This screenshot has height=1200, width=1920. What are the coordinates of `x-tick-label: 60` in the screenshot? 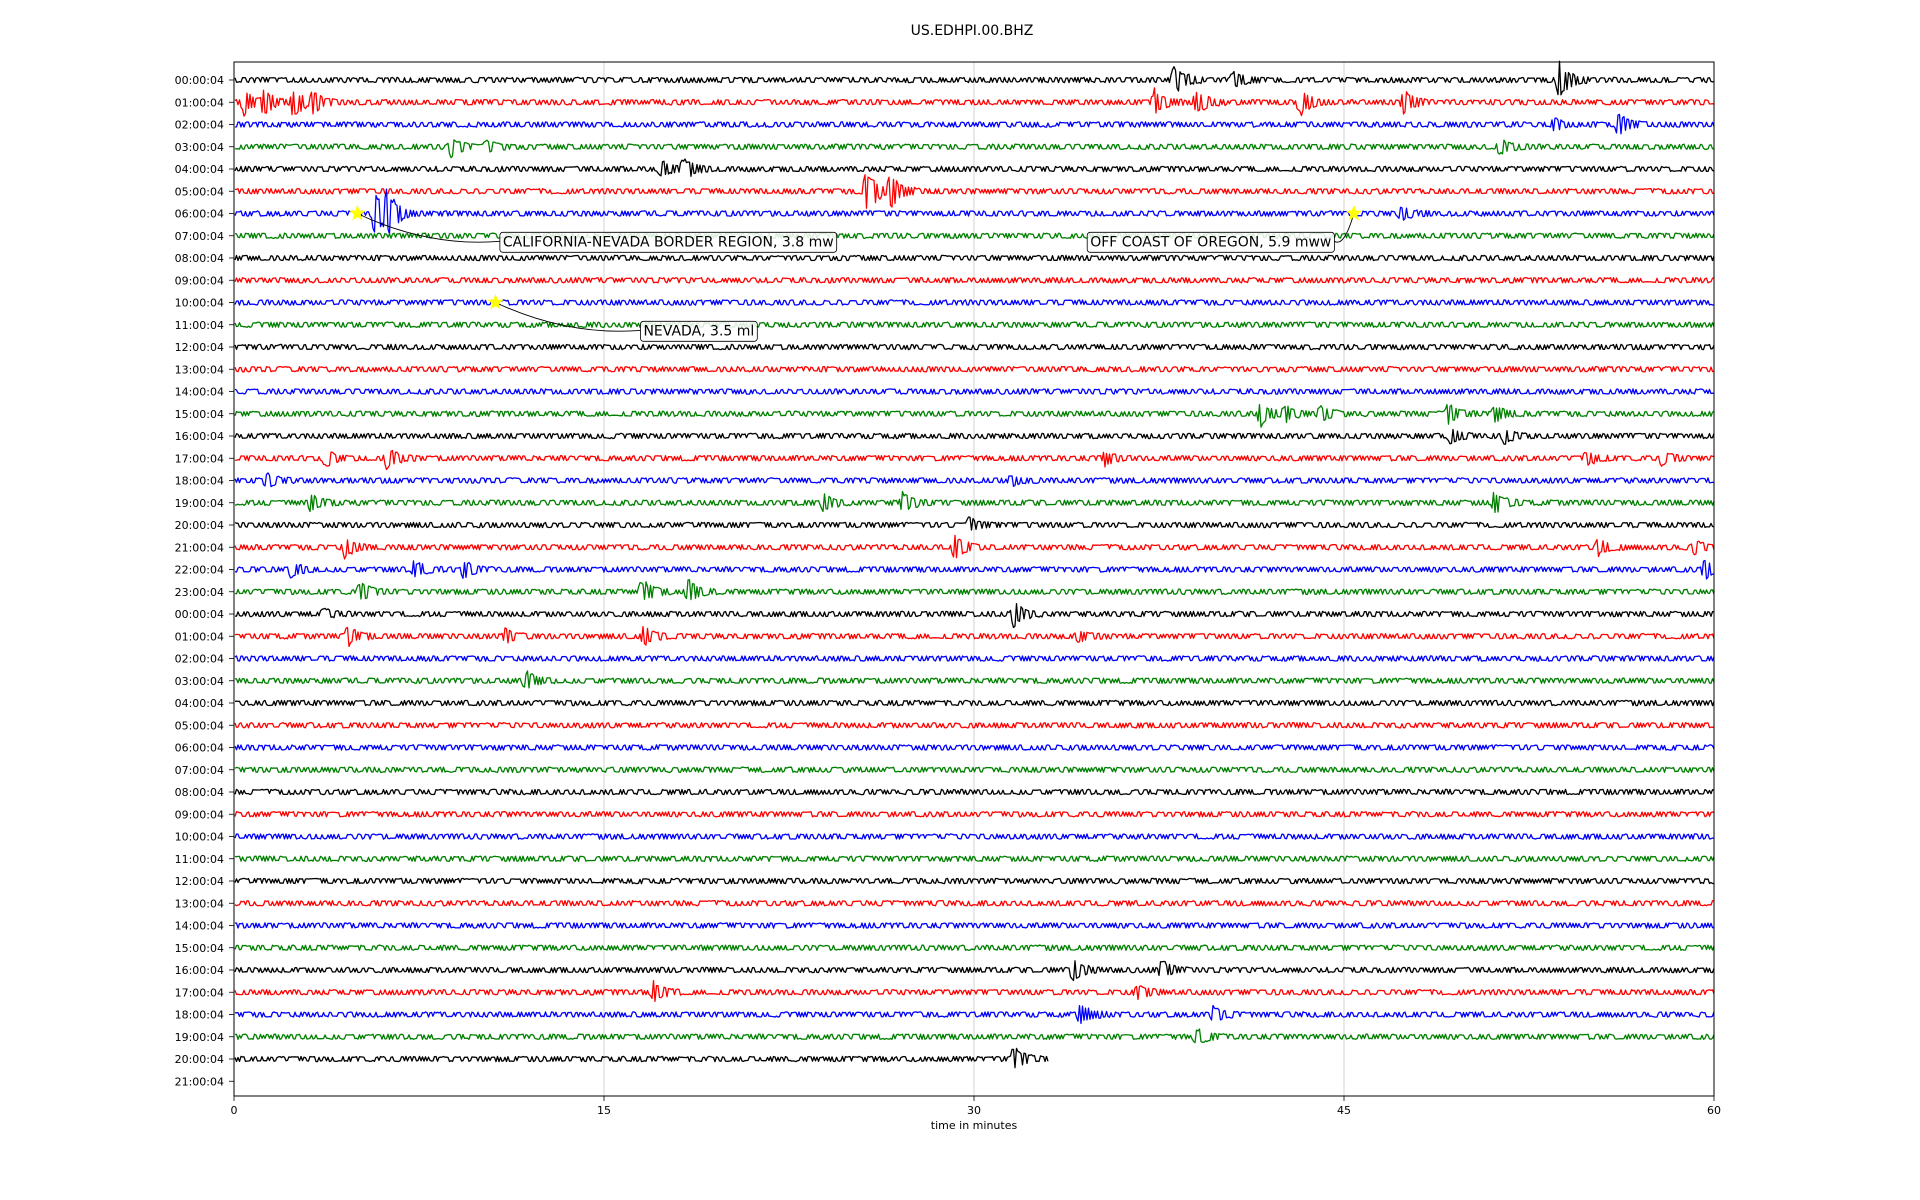 It's located at (1714, 1110).